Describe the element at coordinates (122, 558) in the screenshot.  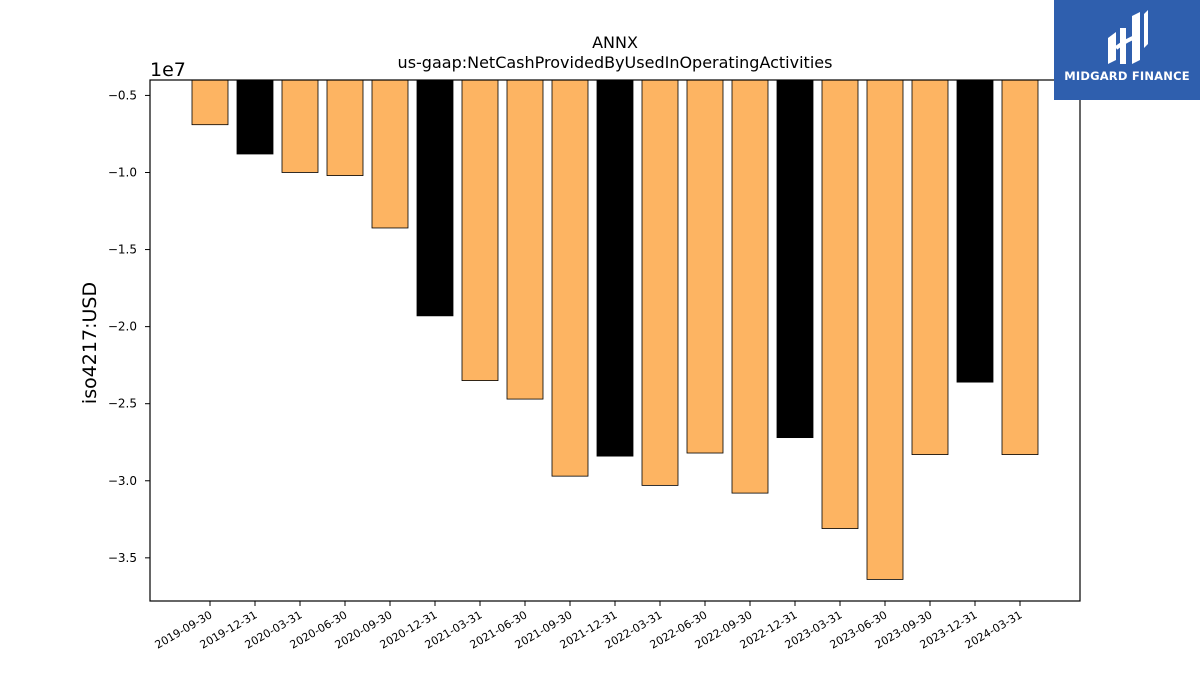
I see `y-tick-label: −3.5` at that location.